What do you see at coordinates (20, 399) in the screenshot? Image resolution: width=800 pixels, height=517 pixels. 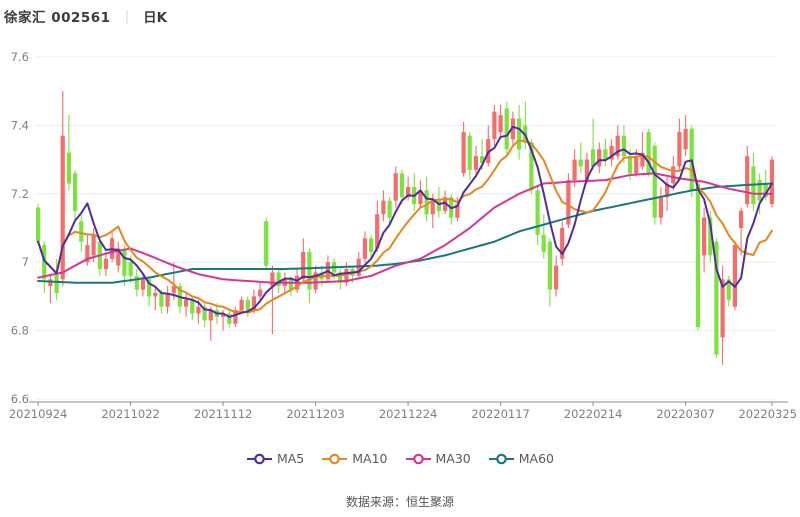 I see `y-axis-label: 6.6` at bounding box center [20, 399].